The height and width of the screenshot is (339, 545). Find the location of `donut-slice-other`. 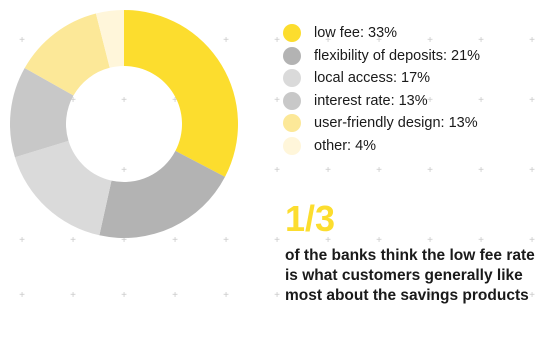

donut-slice-other is located at coordinates (109, 39).